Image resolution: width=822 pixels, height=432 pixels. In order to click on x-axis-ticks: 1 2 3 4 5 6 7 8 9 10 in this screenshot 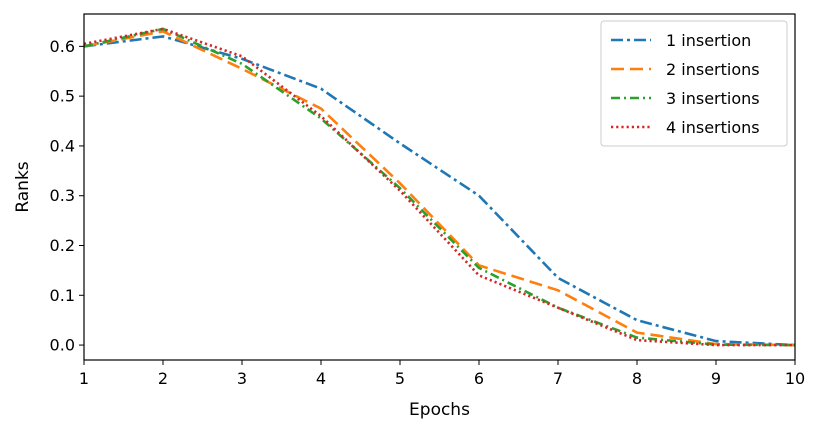, I will do `click(442, 374)`.